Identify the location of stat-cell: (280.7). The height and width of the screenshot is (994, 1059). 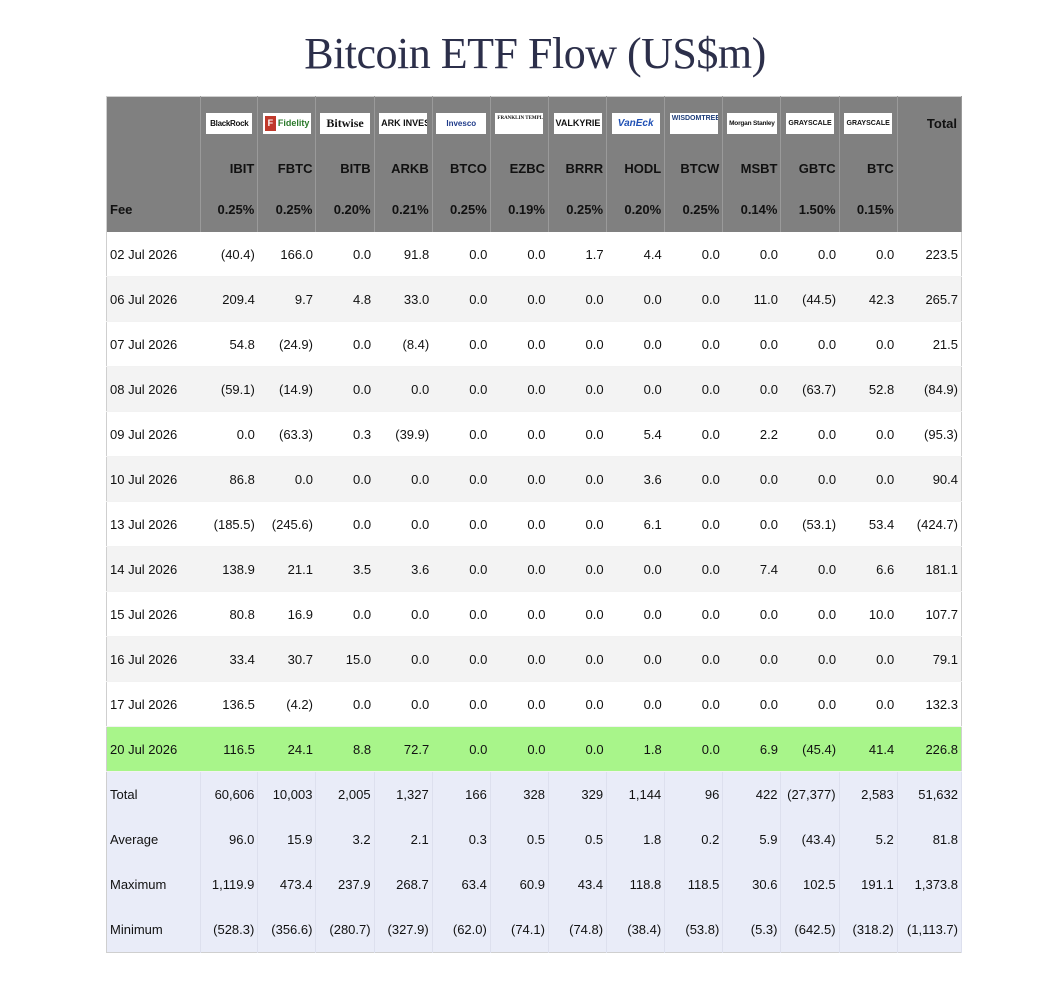
(345, 930).